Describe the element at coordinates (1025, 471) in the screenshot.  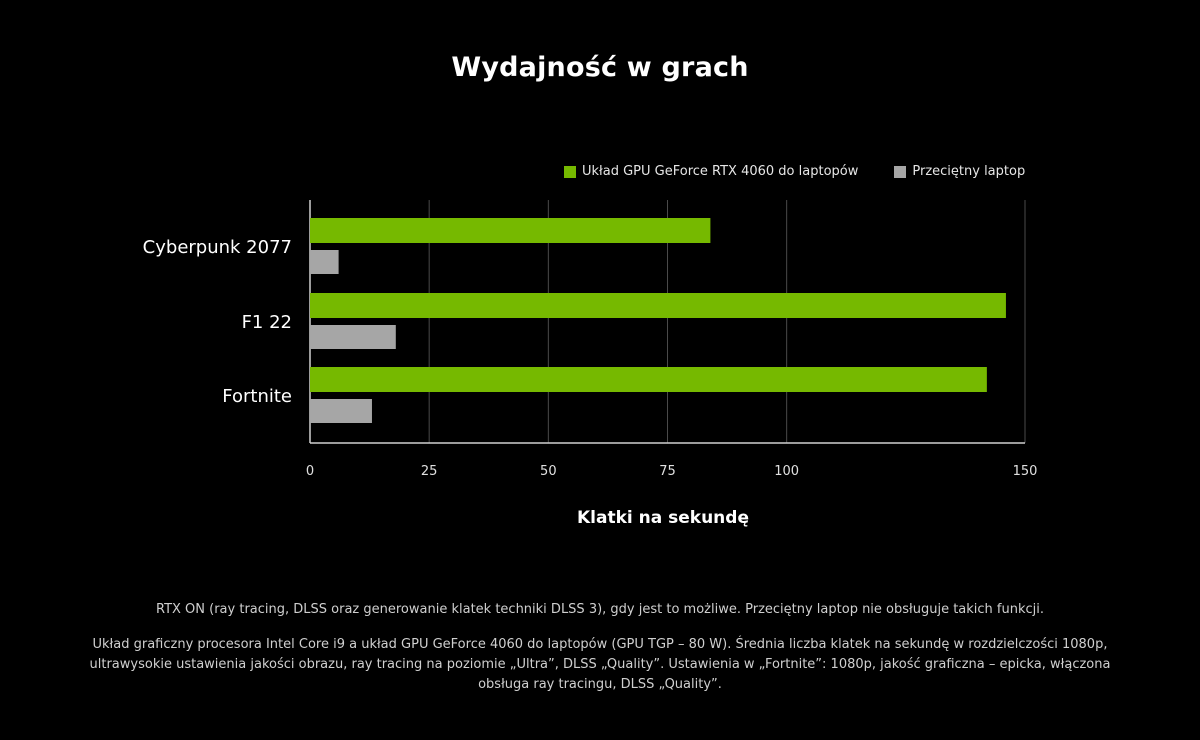
I see `x-tick-label-150: 150` at that location.